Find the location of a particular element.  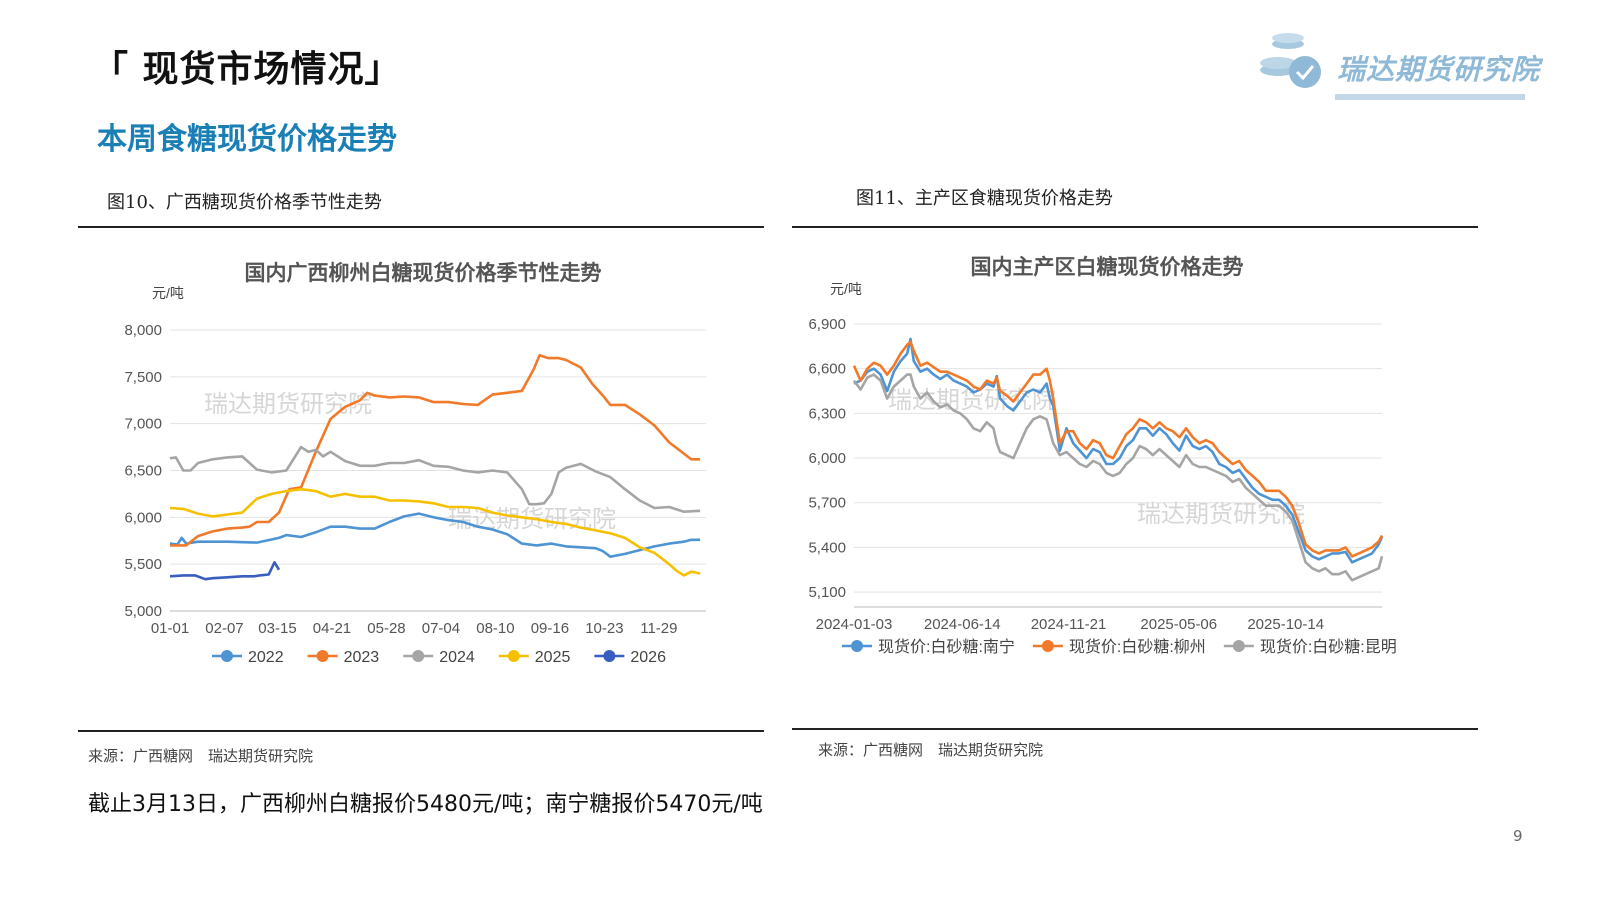

y-tick-label: 6,900 is located at coordinates (827, 324).